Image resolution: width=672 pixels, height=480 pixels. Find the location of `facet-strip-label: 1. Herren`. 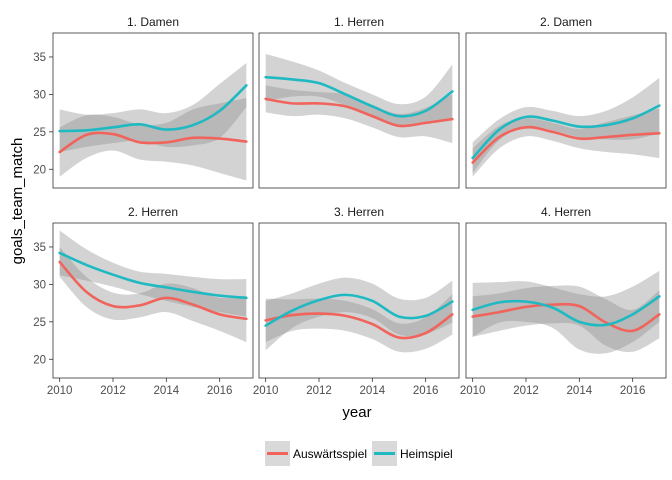

facet-strip-label: 1. Herren is located at coordinates (359, 22).